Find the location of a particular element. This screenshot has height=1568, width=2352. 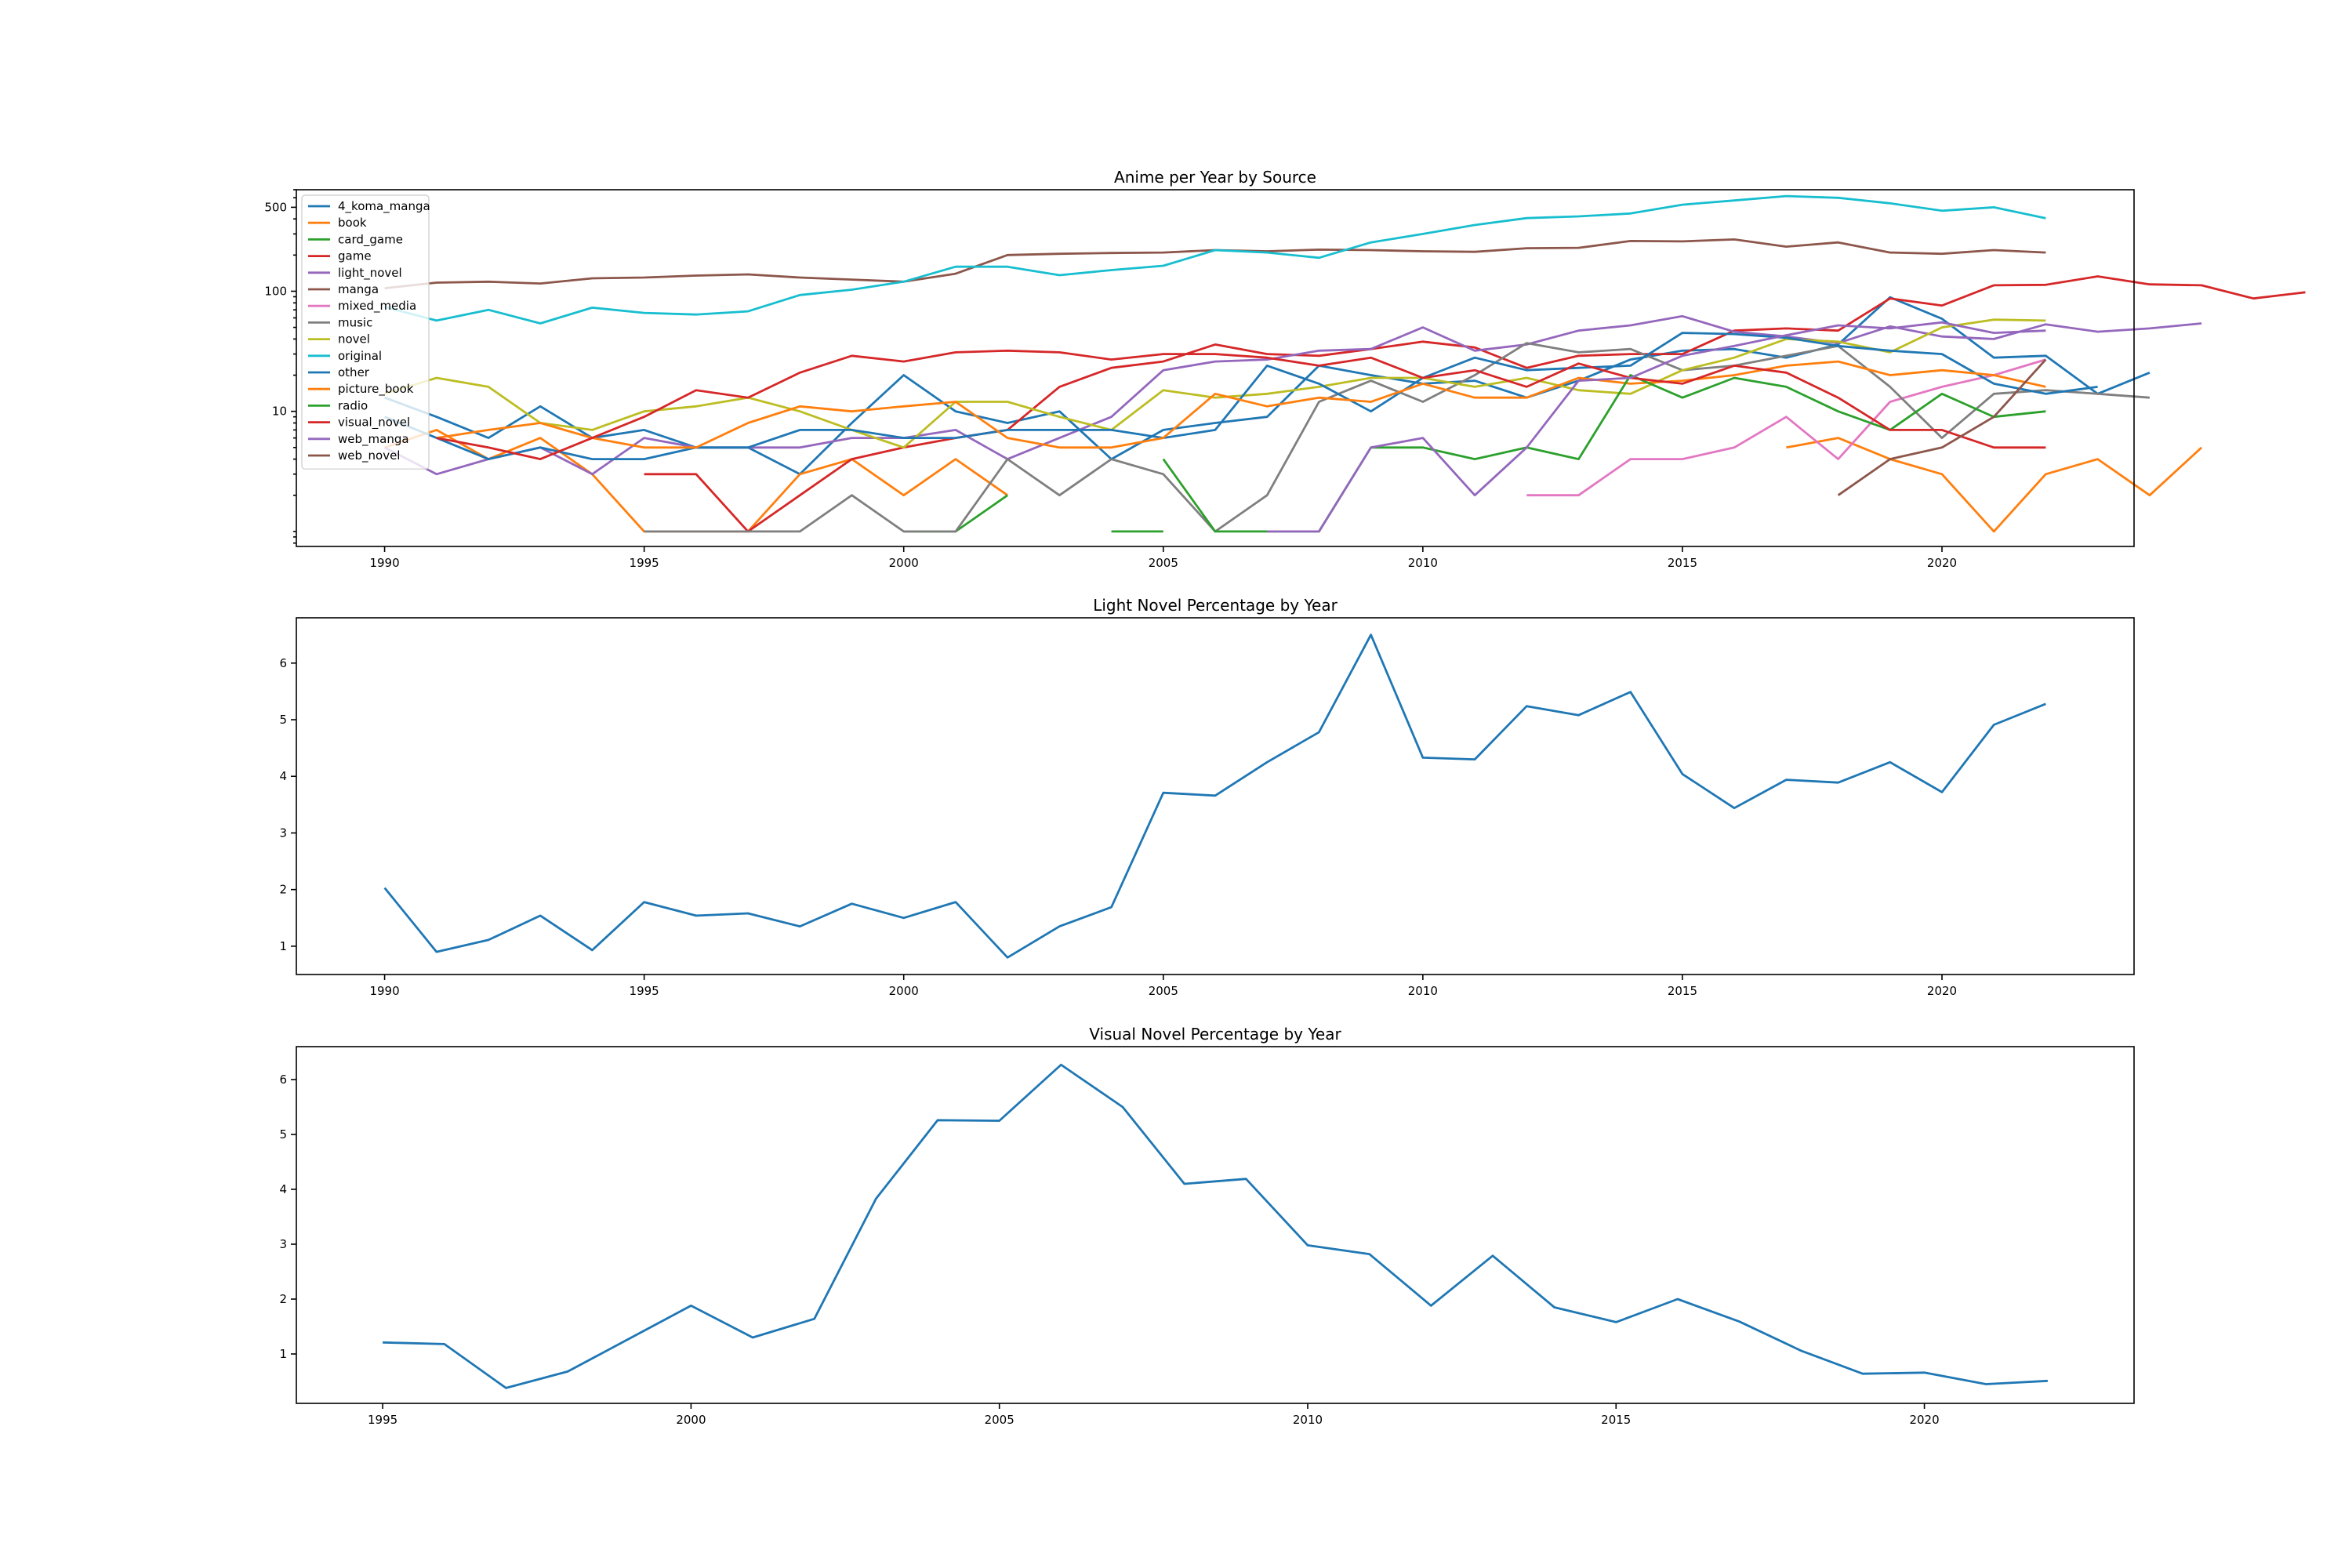

y-tick-label: 500 is located at coordinates (275, 207).